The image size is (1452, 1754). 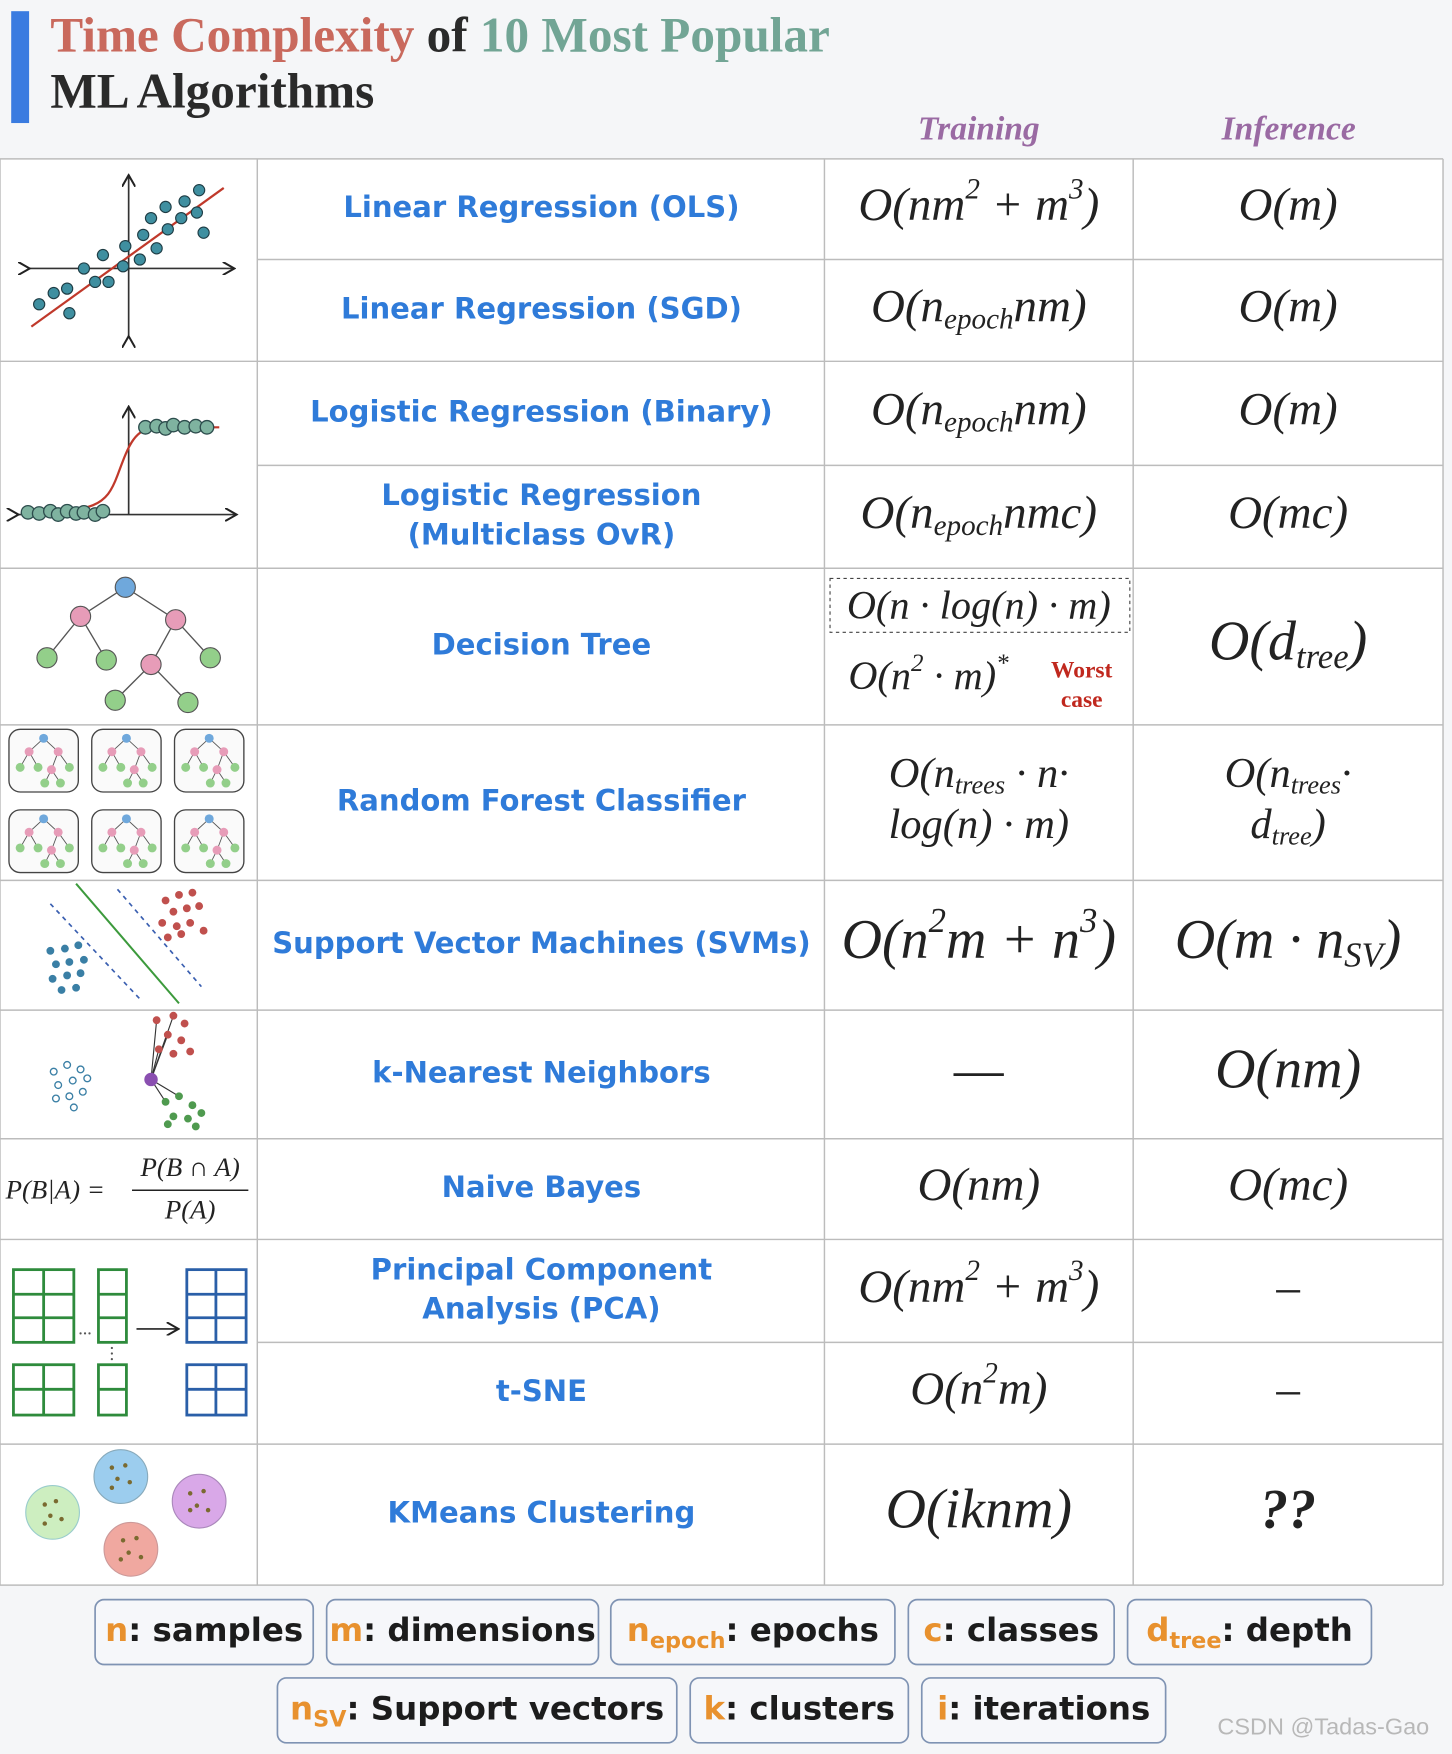 I want to click on legend-key: n, so click(x=301, y=1708).